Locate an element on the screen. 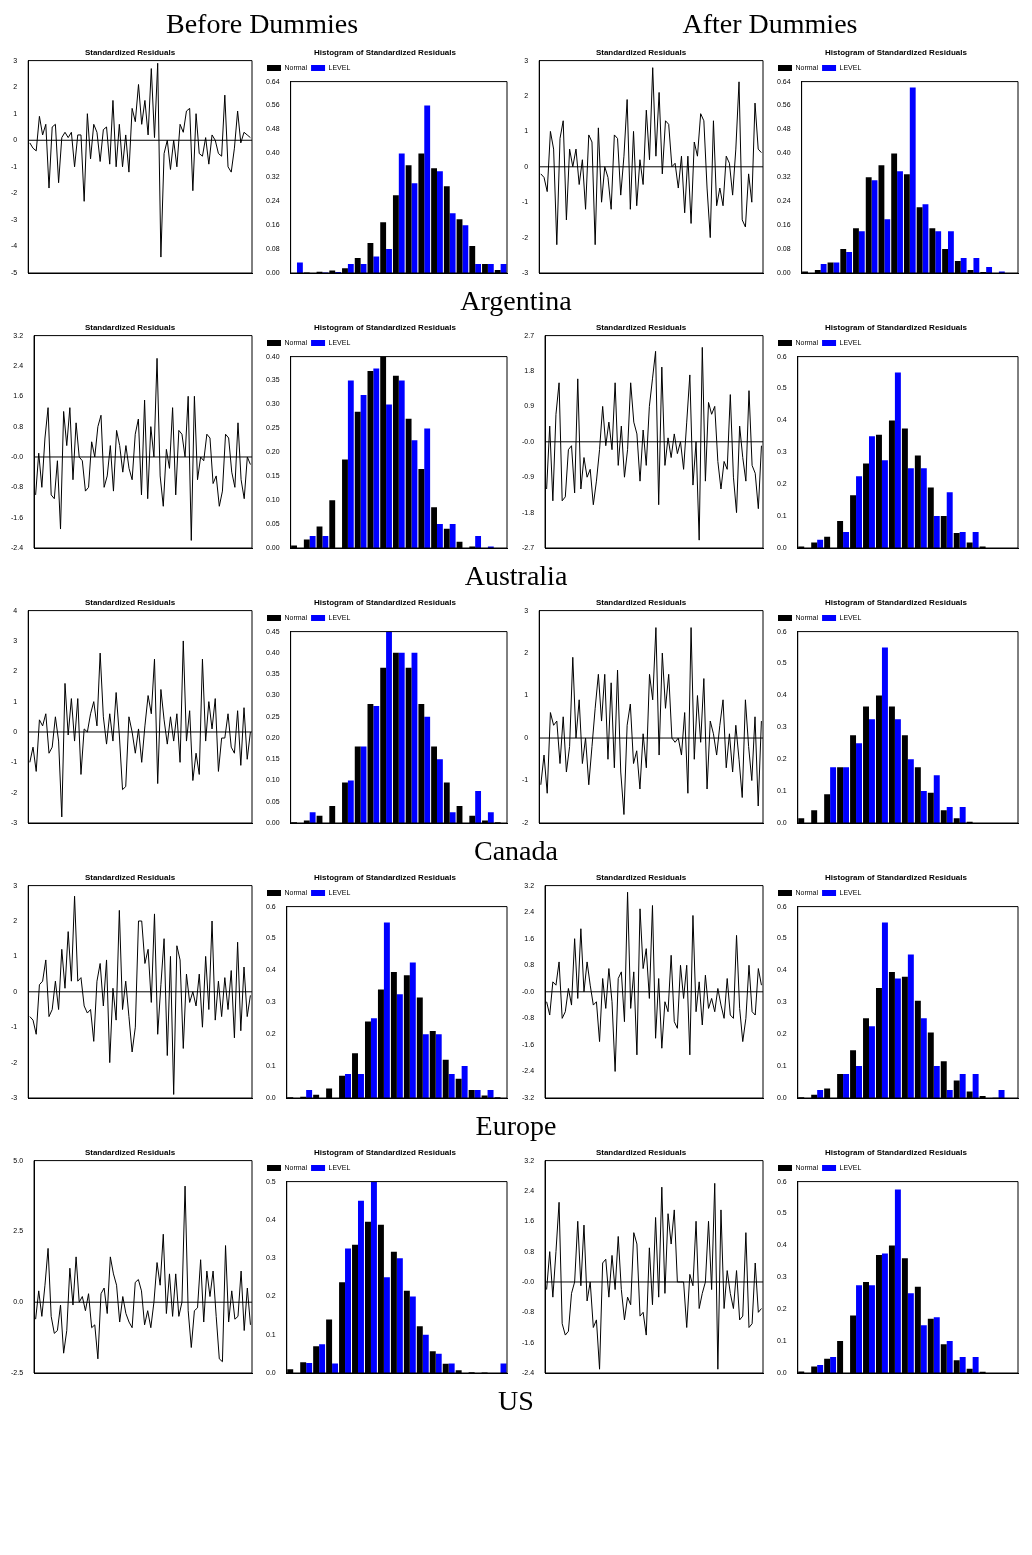 The height and width of the screenshot is (1555, 1032). text: Argentina is located at coordinates (516, 301).